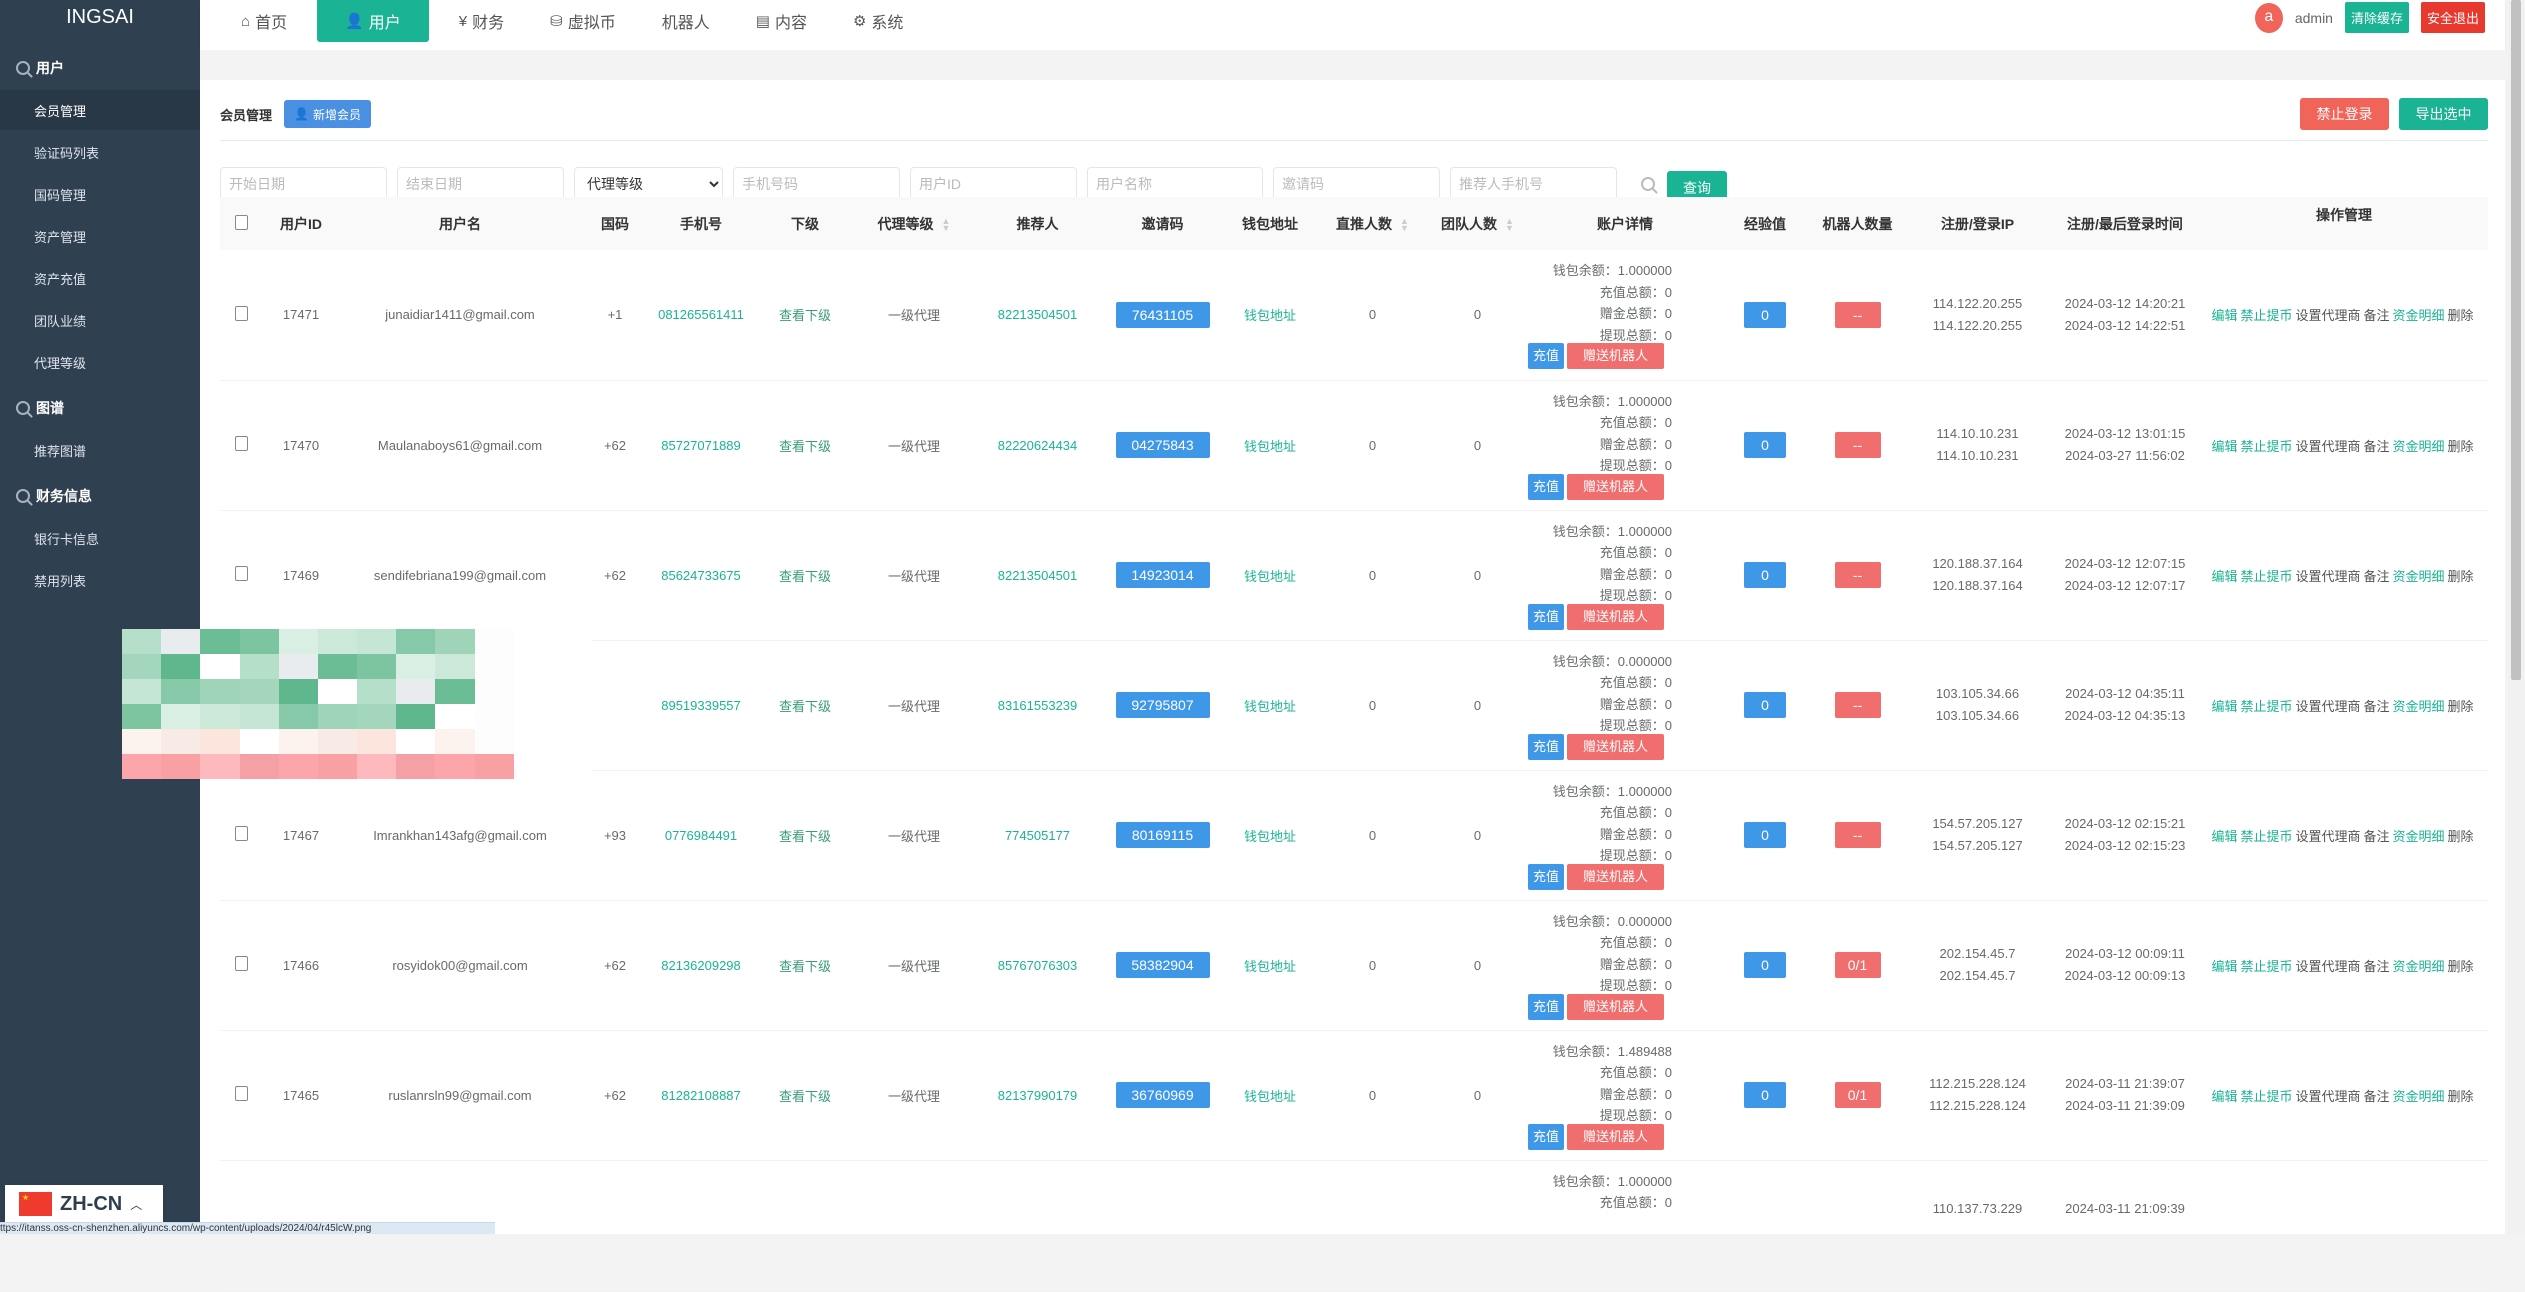 This screenshot has height=1292, width=2525. I want to click on invite-code-badge: 14923014, so click(1162, 575).